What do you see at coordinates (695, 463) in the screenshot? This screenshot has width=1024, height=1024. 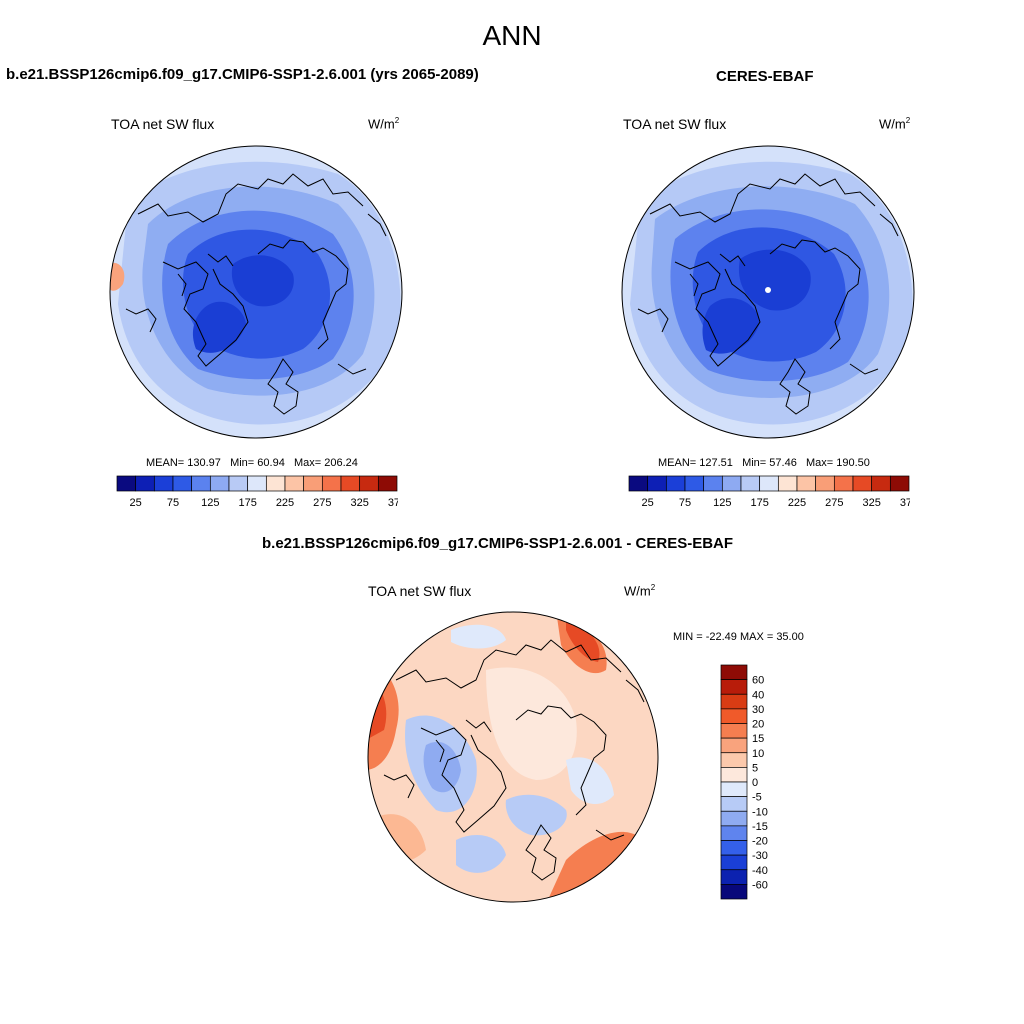 I see `mean-value: MEAN= 127.51` at bounding box center [695, 463].